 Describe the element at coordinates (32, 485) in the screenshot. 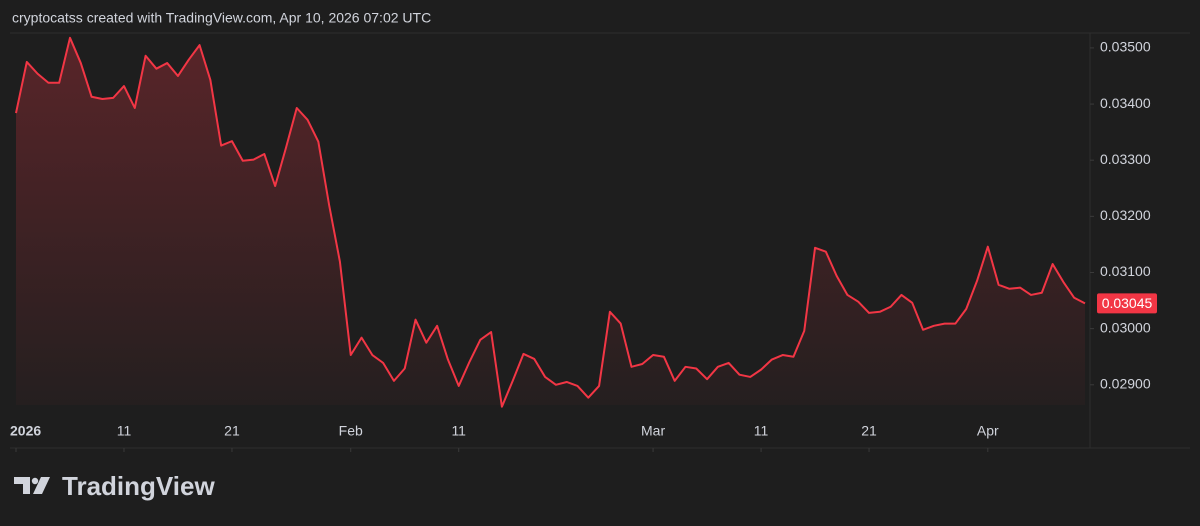

I see `logo` at that location.